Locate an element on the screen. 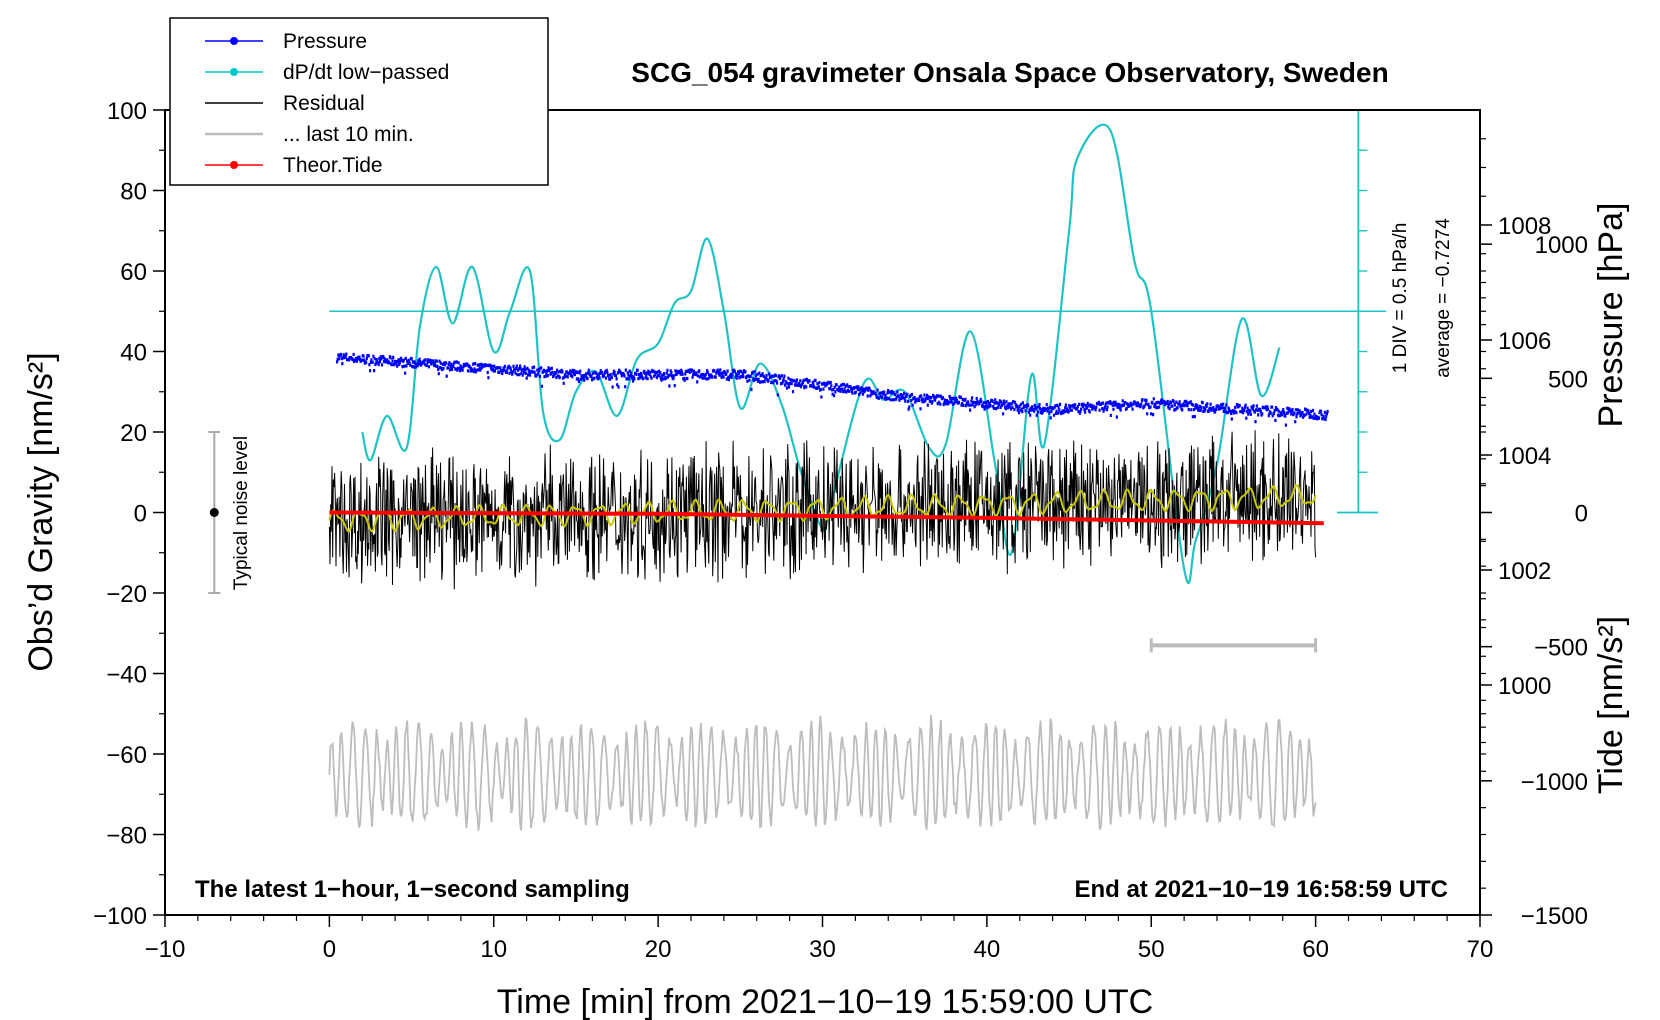  pressure-tick-label-0: 1000 is located at coordinates (1524, 686).